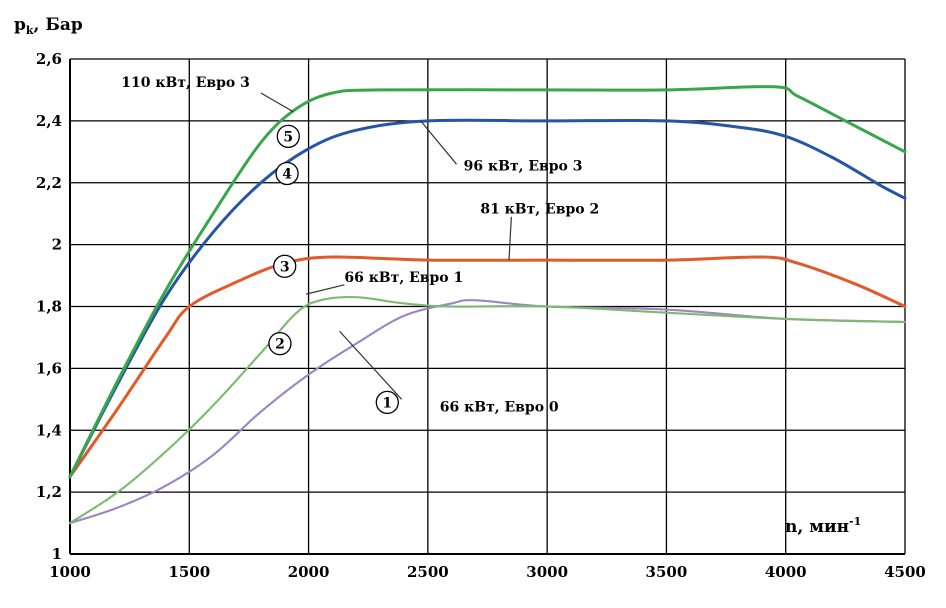 The image size is (946, 608). I want to click on x-tick-label: 1000, so click(70, 572).